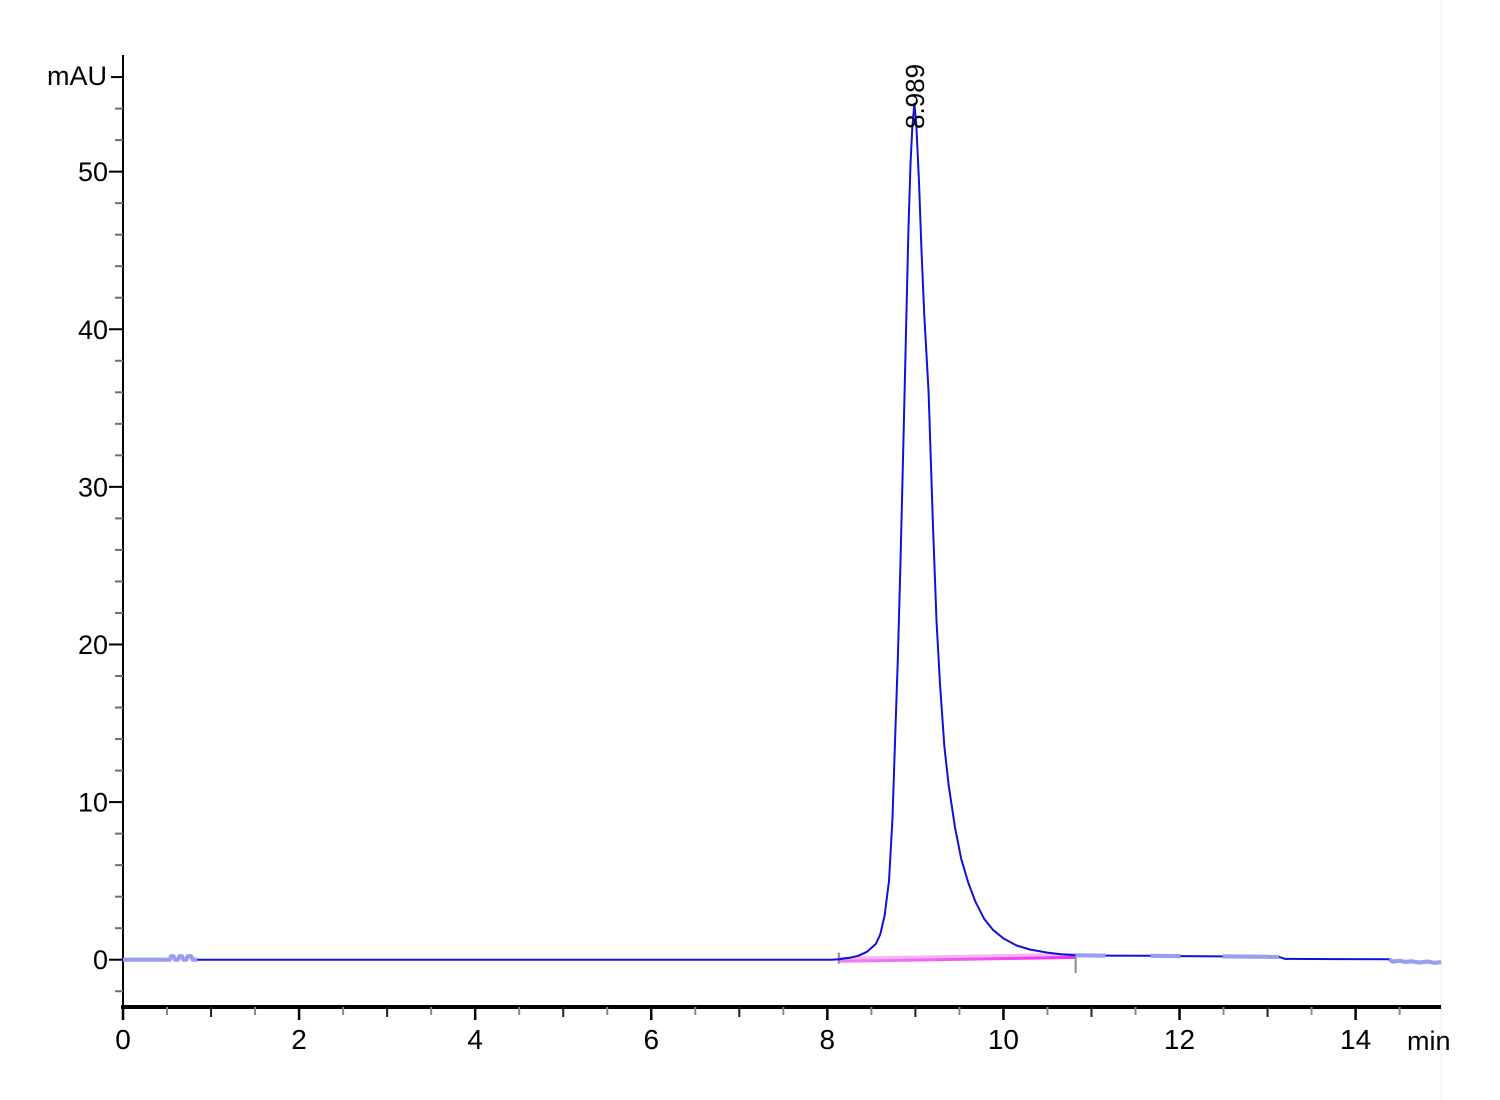 This screenshot has height=1100, width=1500. What do you see at coordinates (1429, 1041) in the screenshot?
I see `x-axis-unit-label: min` at bounding box center [1429, 1041].